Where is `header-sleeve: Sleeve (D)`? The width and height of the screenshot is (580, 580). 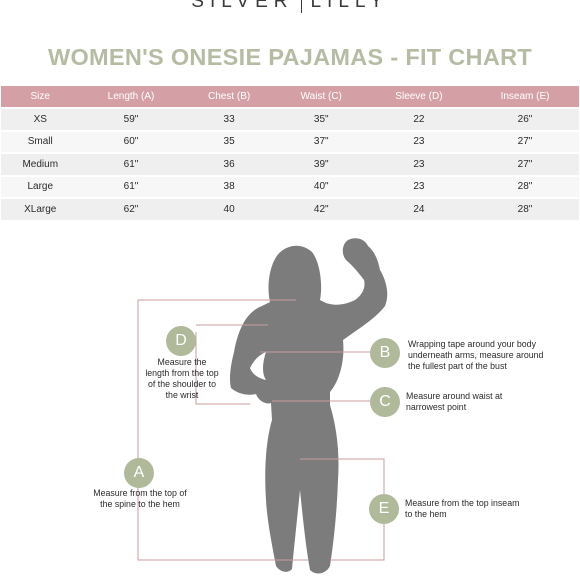 header-sleeve: Sleeve (D) is located at coordinates (419, 97).